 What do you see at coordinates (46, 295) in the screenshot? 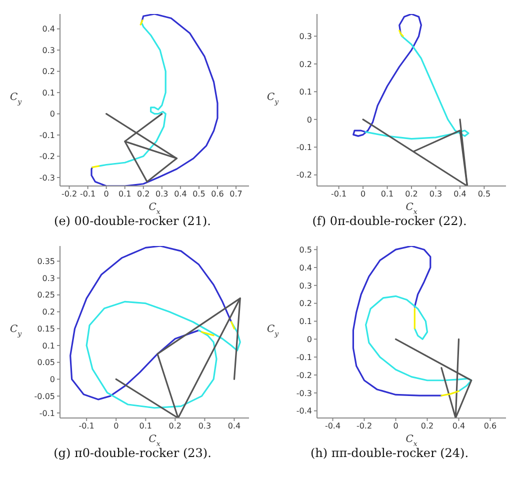
I see `y-tick-label: 0.25` at bounding box center [46, 295].